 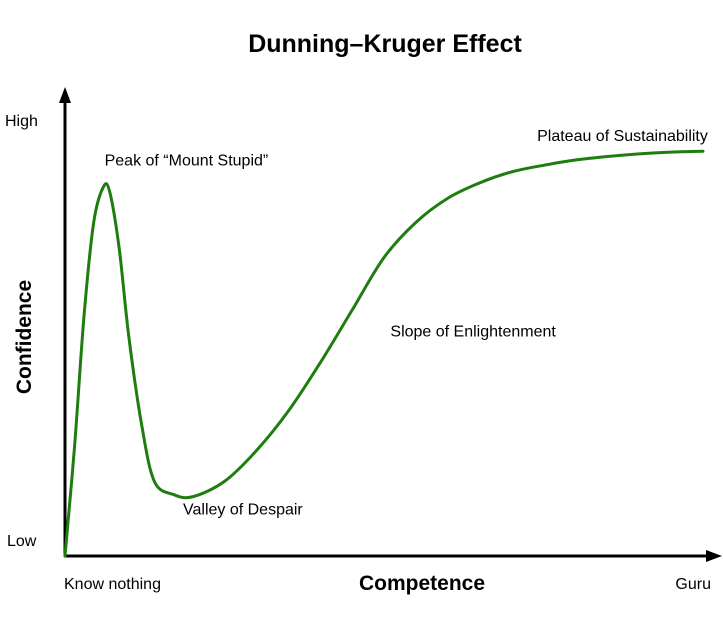 I want to click on x-axis-arrowhead, so click(x=714, y=556).